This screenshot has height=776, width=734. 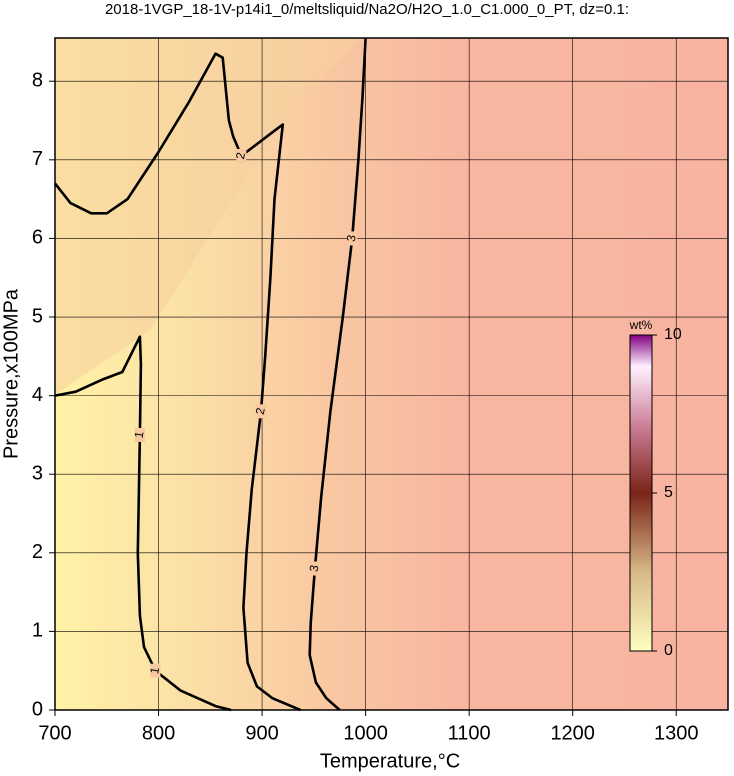 What do you see at coordinates (37, 316) in the screenshot?
I see `y-tick-label: 5` at bounding box center [37, 316].